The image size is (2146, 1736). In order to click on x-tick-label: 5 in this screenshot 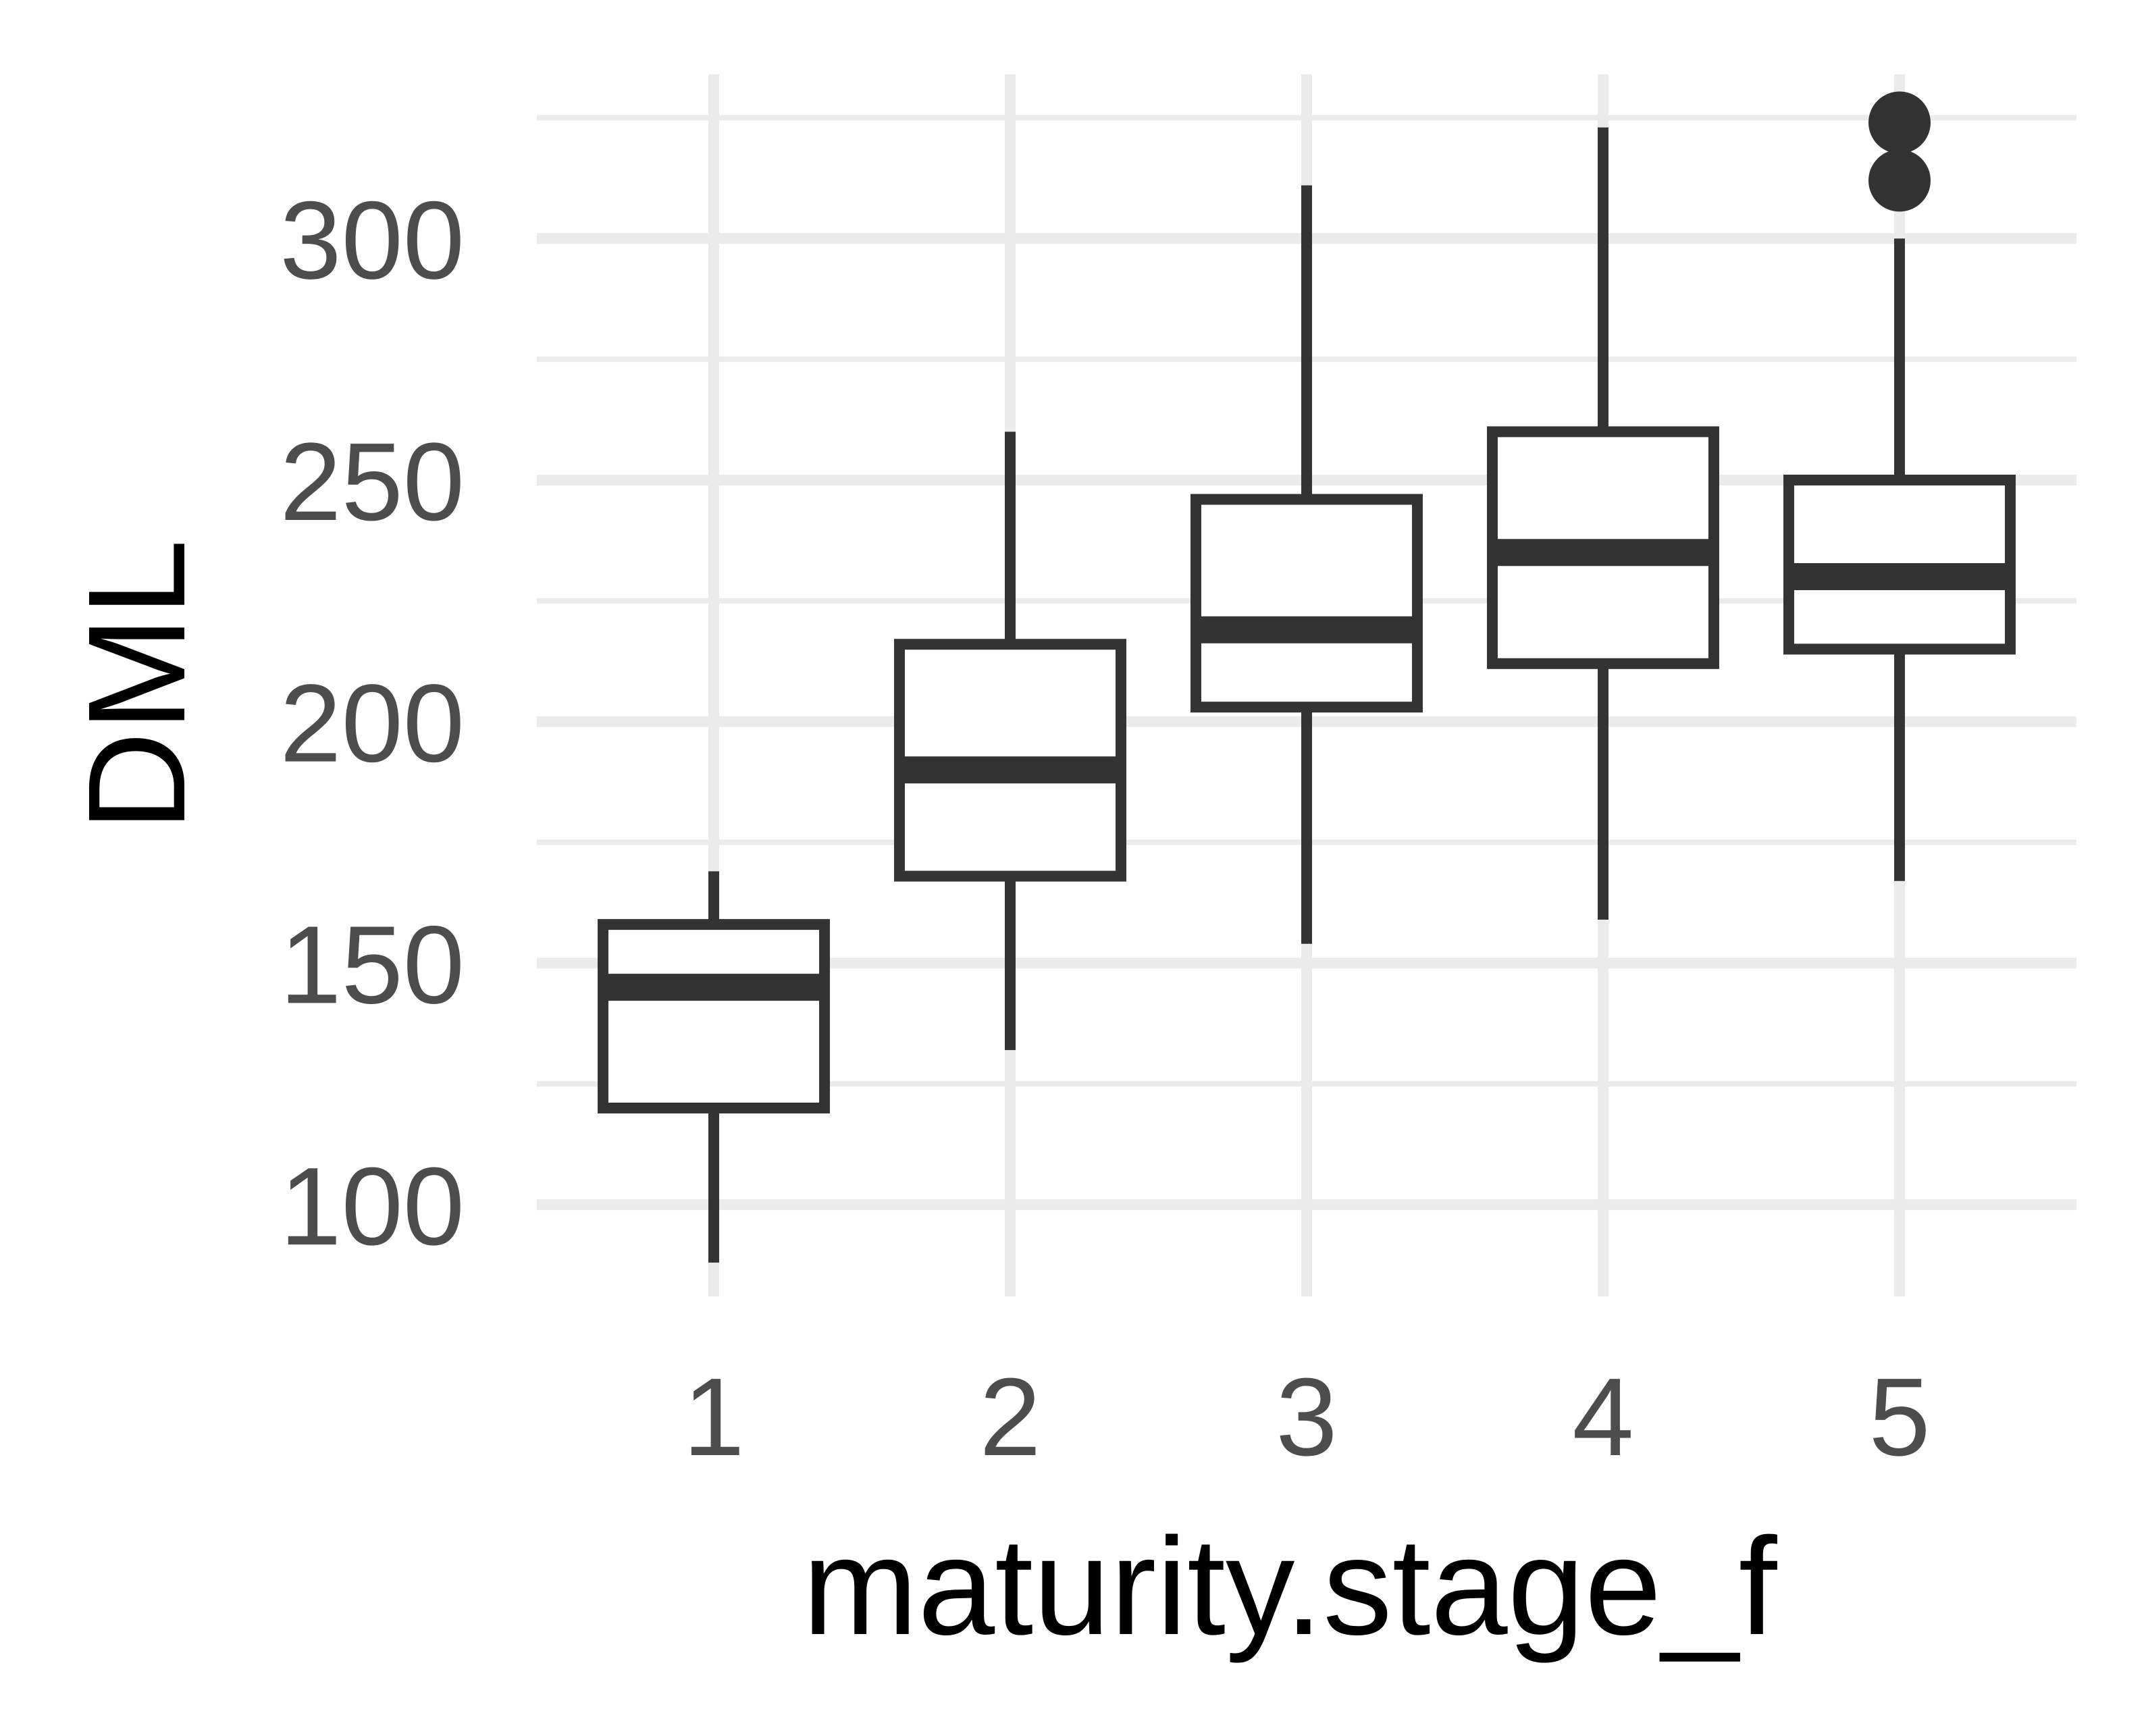, I will do `click(1899, 1417)`.